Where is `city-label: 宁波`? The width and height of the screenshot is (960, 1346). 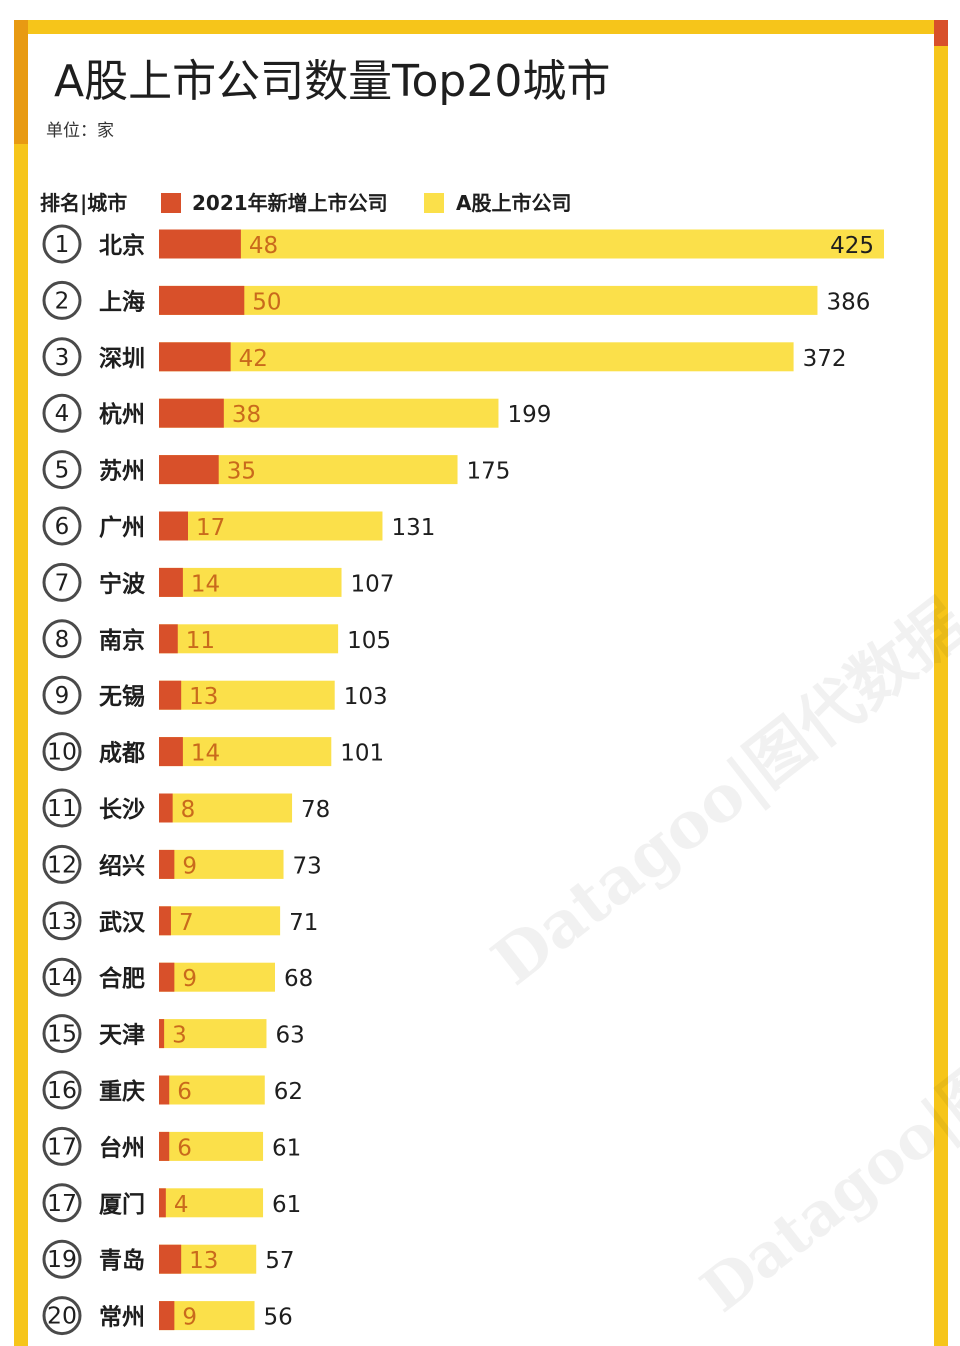 city-label: 宁波 is located at coordinates (122, 583).